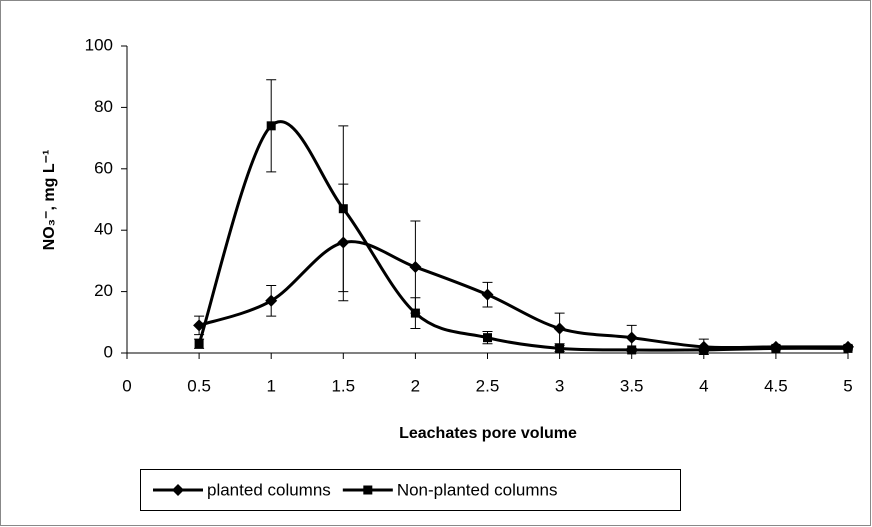 The width and height of the screenshot is (872, 527). What do you see at coordinates (270, 385) in the screenshot?
I see `x-tick-label: 1` at bounding box center [270, 385].